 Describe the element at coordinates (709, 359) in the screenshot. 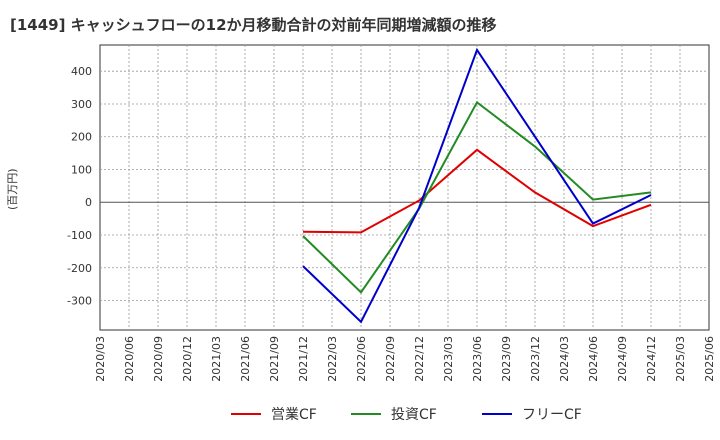

I see `x-tick-label: 2025/06` at that location.